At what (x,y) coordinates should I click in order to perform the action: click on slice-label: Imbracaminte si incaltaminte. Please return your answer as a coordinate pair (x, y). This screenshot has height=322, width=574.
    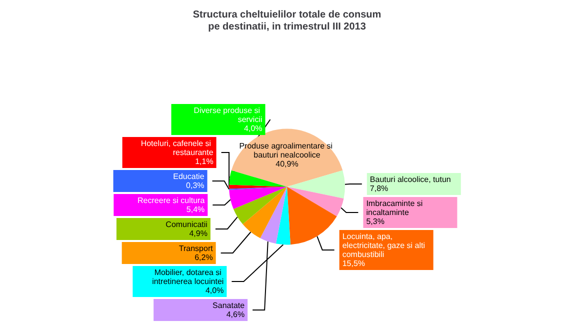
    Looking at the image, I should click on (395, 207).